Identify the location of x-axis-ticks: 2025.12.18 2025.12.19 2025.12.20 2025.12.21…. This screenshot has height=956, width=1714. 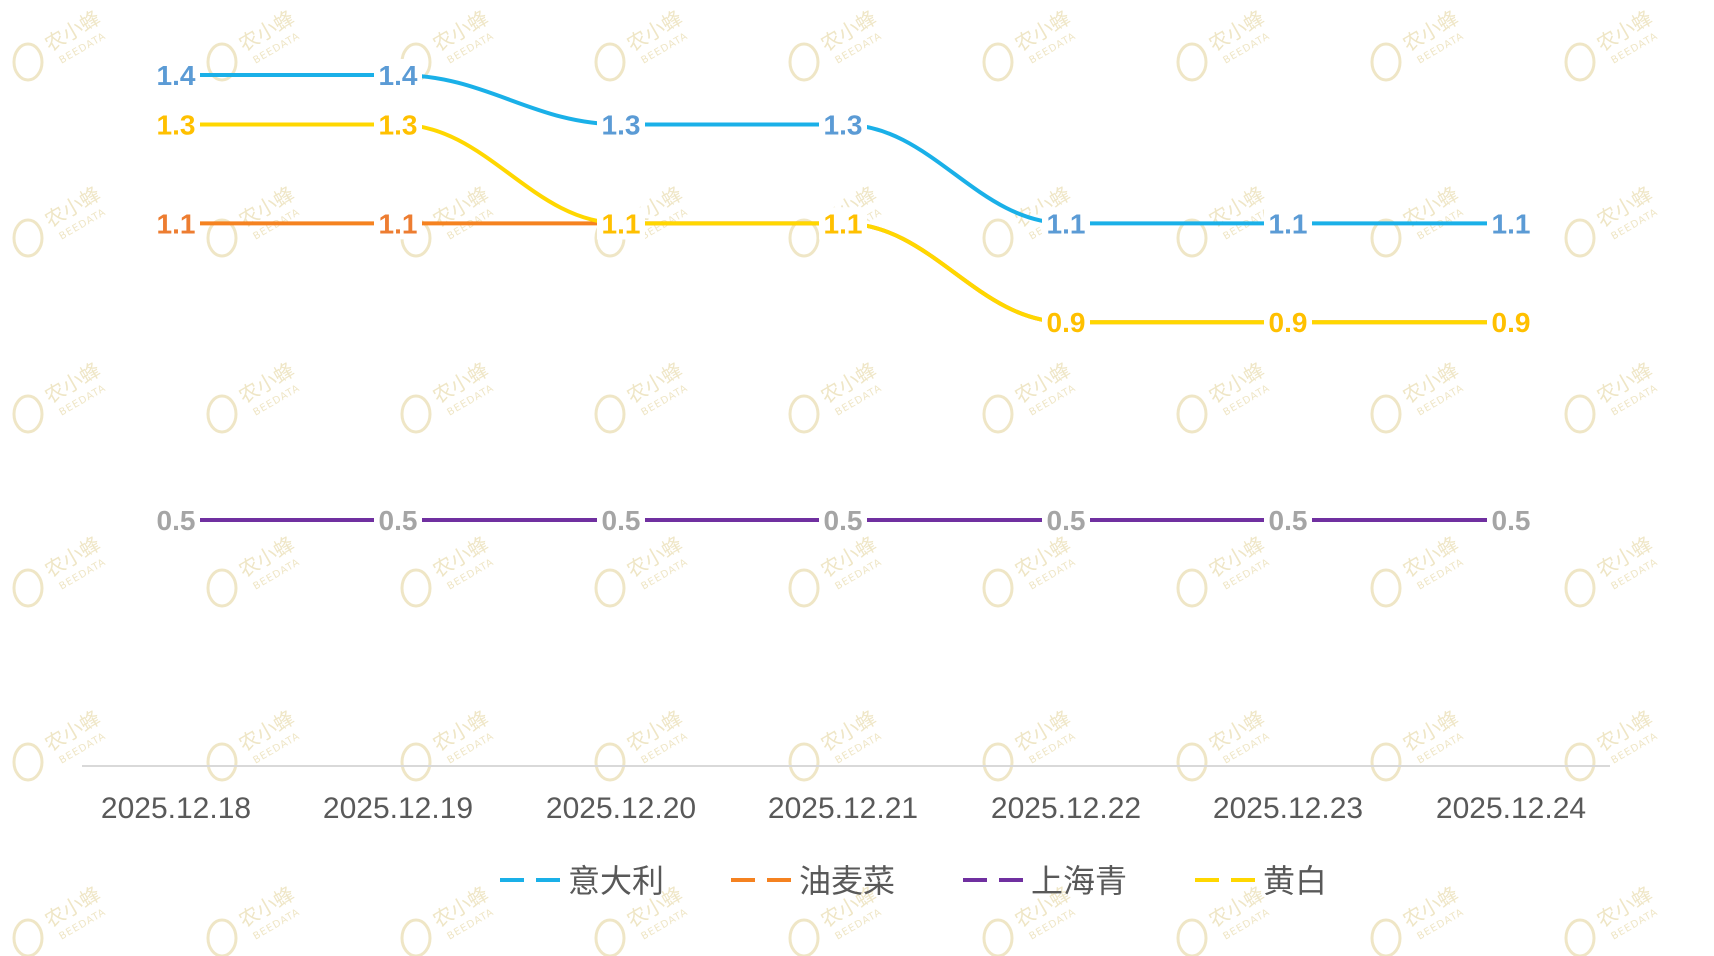
(843, 808).